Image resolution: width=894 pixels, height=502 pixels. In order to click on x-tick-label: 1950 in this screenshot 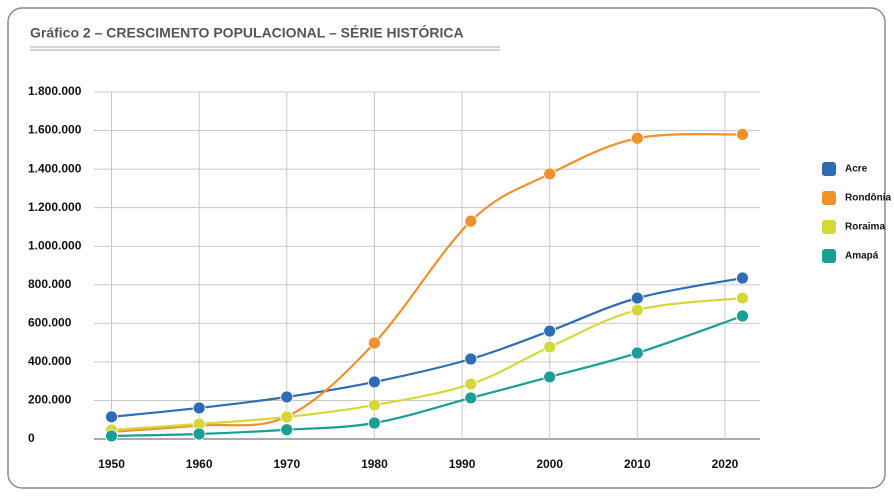, I will do `click(111, 464)`.